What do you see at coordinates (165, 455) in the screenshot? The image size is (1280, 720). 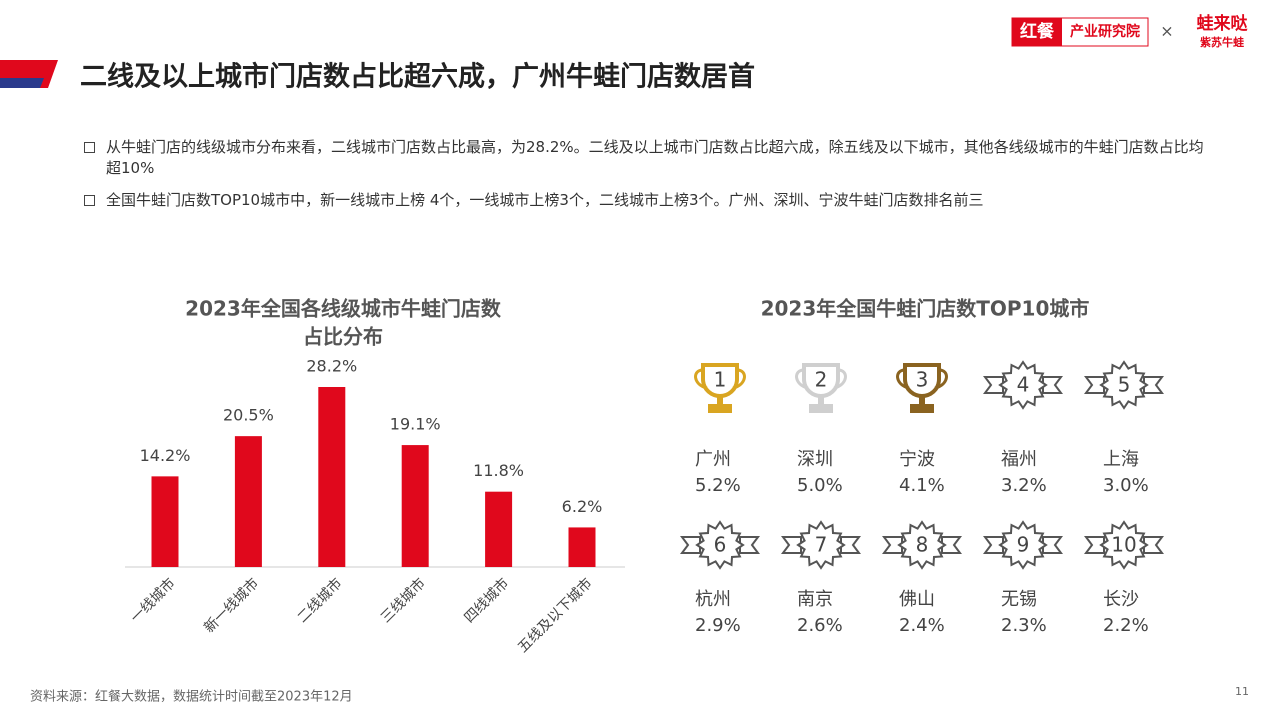 I see `data-label: 14.2%` at bounding box center [165, 455].